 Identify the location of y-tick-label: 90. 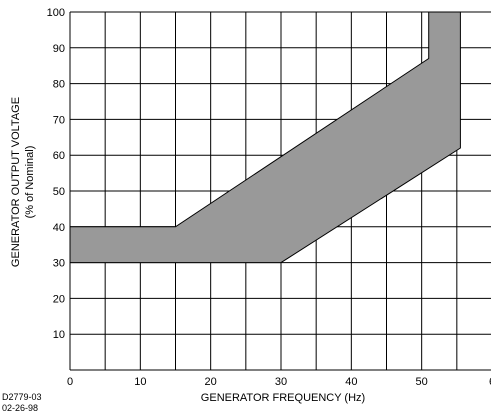
(59, 49).